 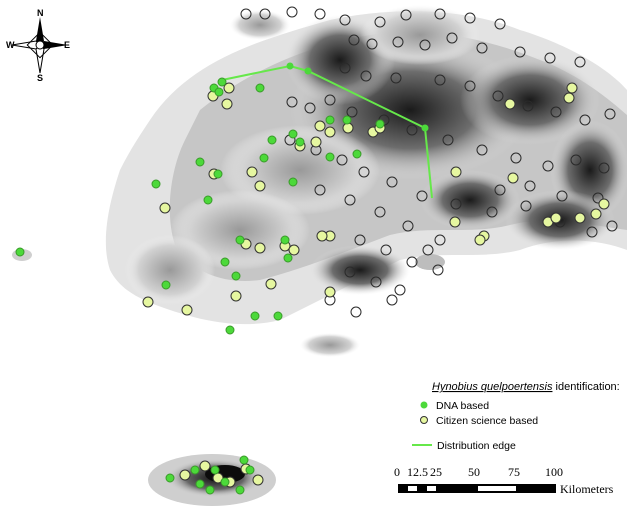 I want to click on compass-south-label: S, so click(x=40, y=78).